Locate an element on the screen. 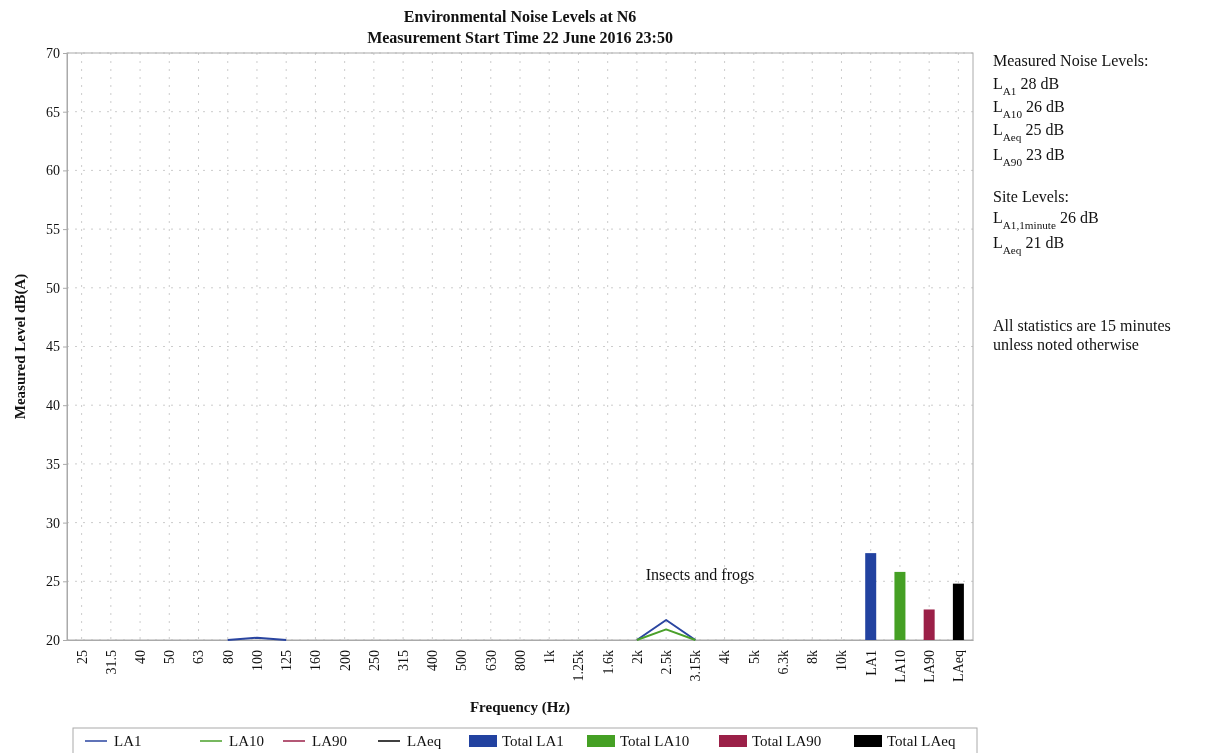 Image resolution: width=1216 pixels, height=753 pixels. x-tick-label: 5k is located at coordinates (754, 657).